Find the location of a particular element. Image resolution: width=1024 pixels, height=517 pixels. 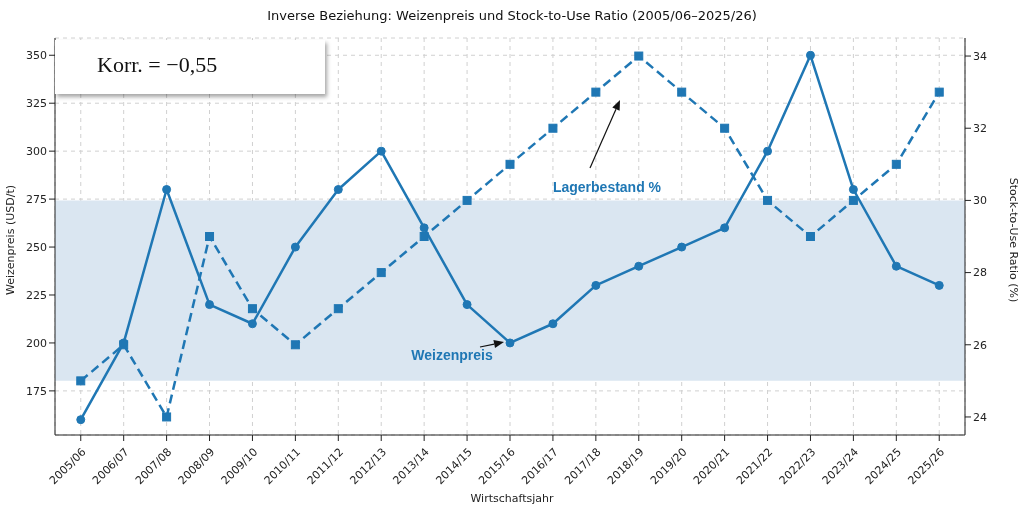

y-tick-label: 275 is located at coordinates (36, 200).